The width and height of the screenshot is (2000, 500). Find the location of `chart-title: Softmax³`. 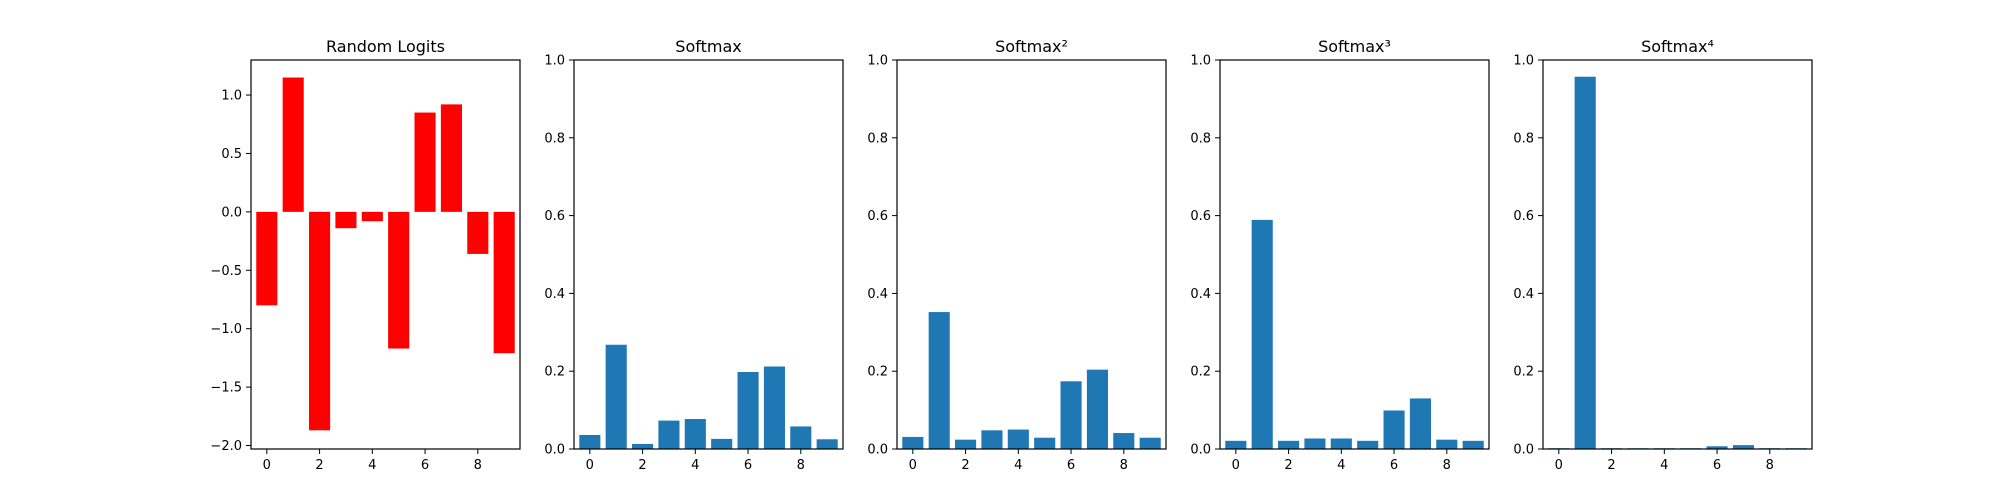

chart-title: Softmax³ is located at coordinates (1354, 46).